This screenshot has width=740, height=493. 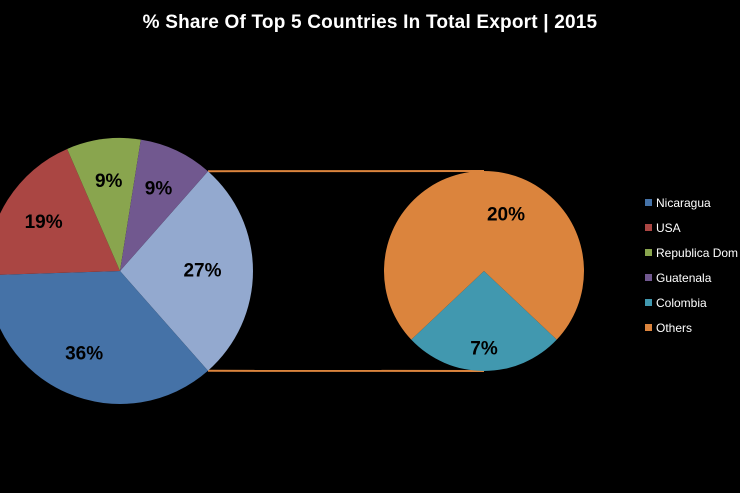 I want to click on pie-slice-other-group, so click(x=186, y=271).